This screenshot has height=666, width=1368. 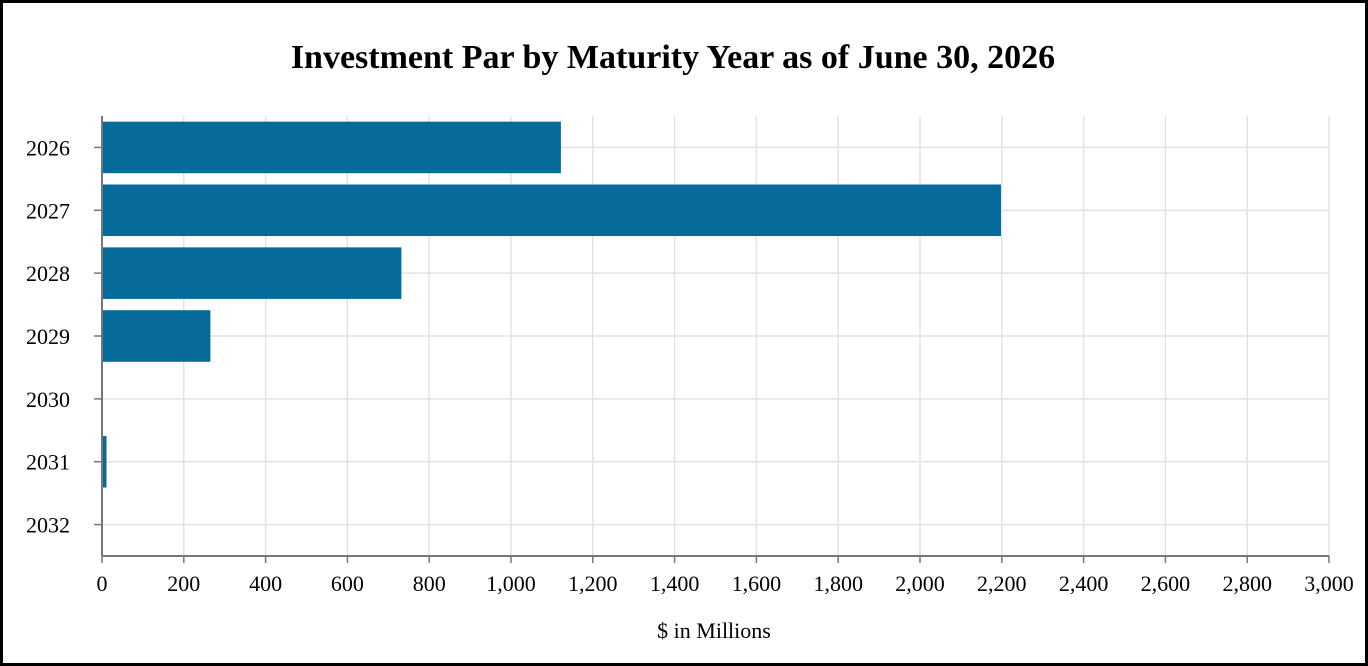 I want to click on x-tick-label: 2,800, so click(x=1247, y=583).